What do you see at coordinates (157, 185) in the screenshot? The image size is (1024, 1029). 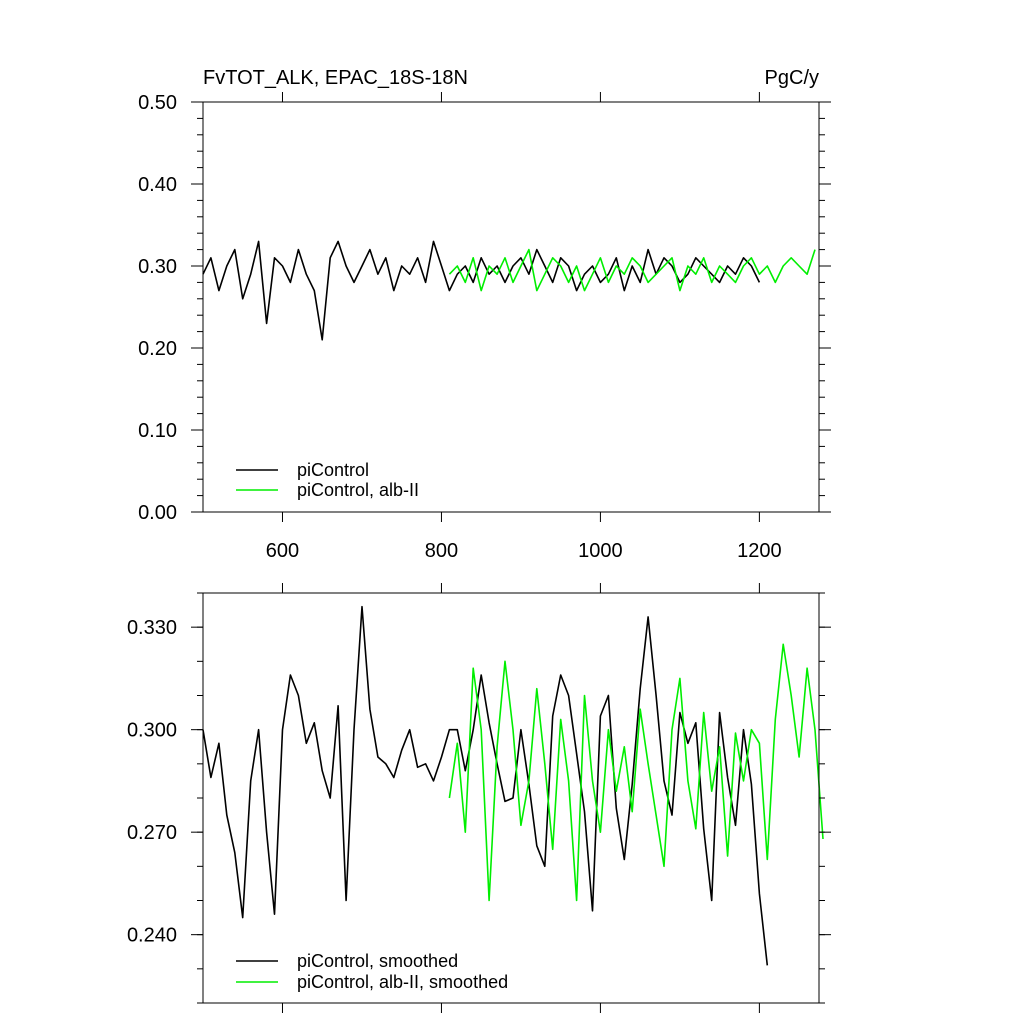 I see `top-y-tick-label: 0.40` at bounding box center [157, 185].